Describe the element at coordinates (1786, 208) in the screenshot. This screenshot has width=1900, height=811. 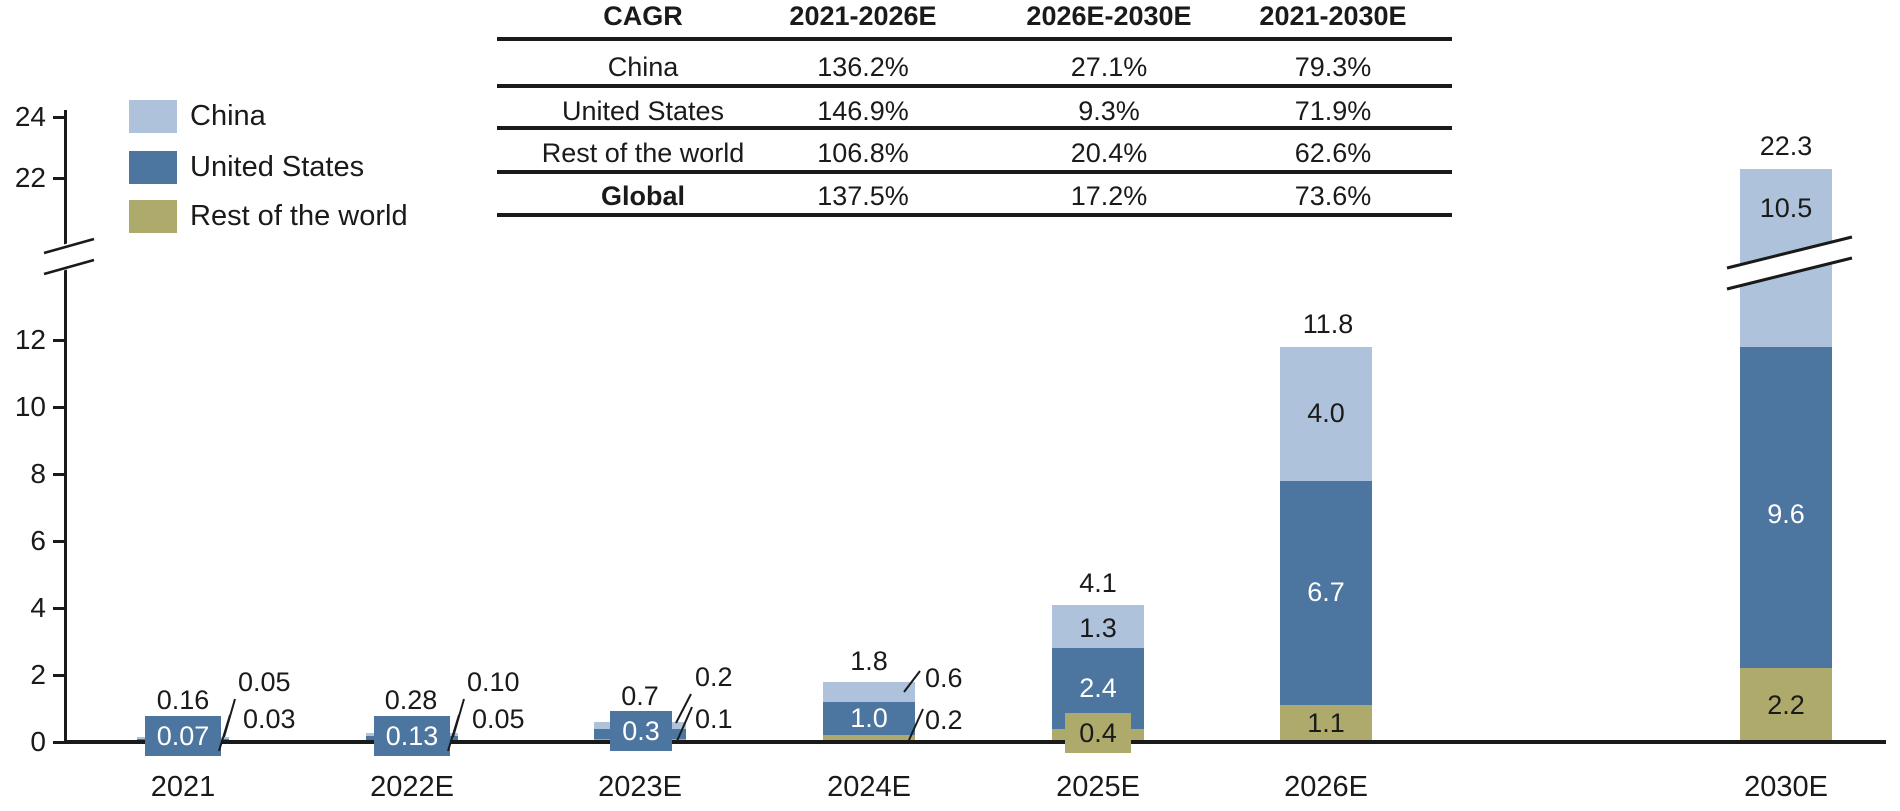
I see `bar-value-label: 10.5` at that location.